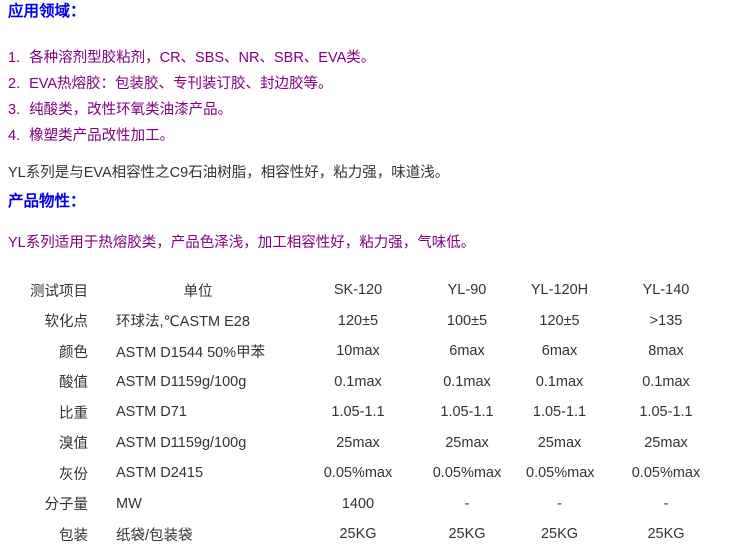  I want to click on properties-summary: YL系列适用于热熔胶类，产品色泽浅，加工相容性好，粘力强，气味低。, so click(242, 243).